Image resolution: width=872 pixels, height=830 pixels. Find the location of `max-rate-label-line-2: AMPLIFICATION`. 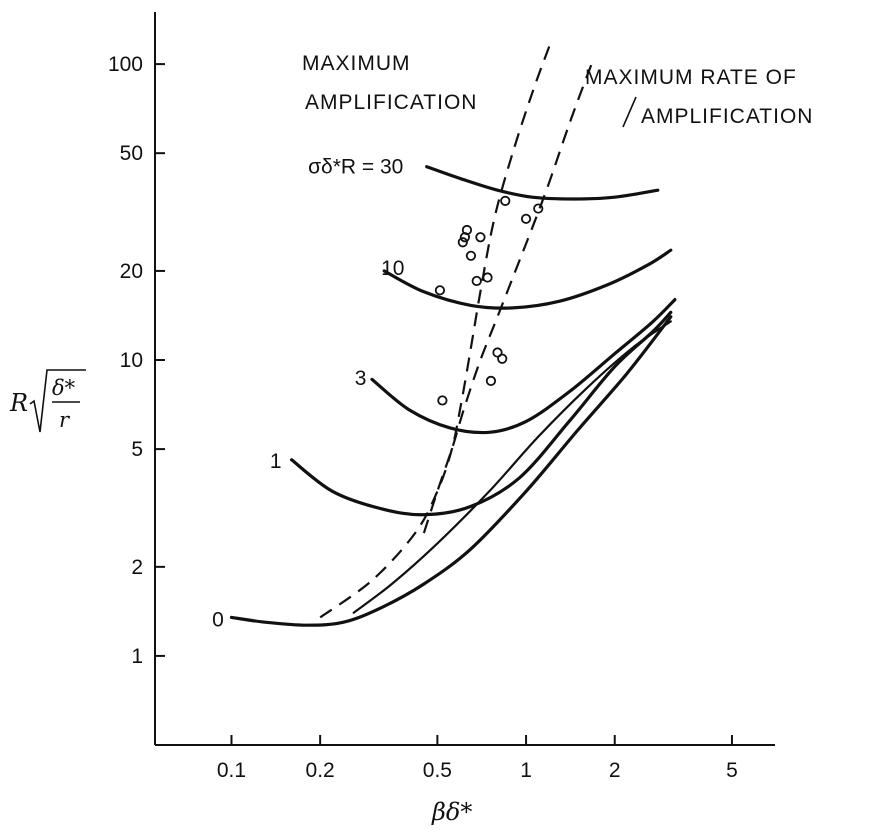

max-rate-label-line-2: AMPLIFICATION is located at coordinates (727, 116).